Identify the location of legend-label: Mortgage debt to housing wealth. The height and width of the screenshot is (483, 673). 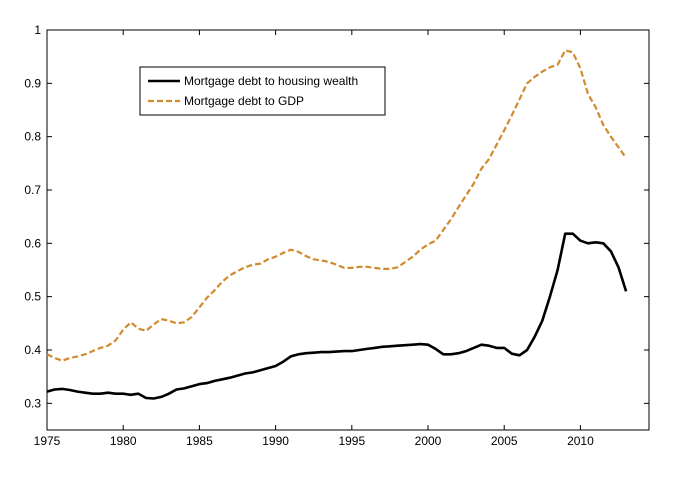
(271, 81).